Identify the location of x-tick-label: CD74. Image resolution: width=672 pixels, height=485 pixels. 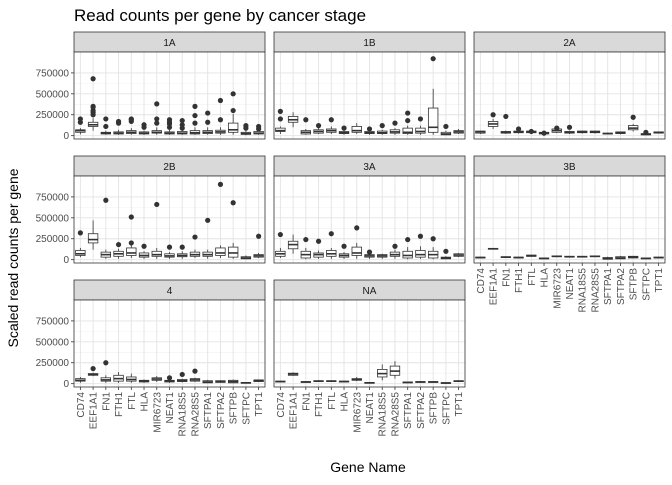
(81, 405).